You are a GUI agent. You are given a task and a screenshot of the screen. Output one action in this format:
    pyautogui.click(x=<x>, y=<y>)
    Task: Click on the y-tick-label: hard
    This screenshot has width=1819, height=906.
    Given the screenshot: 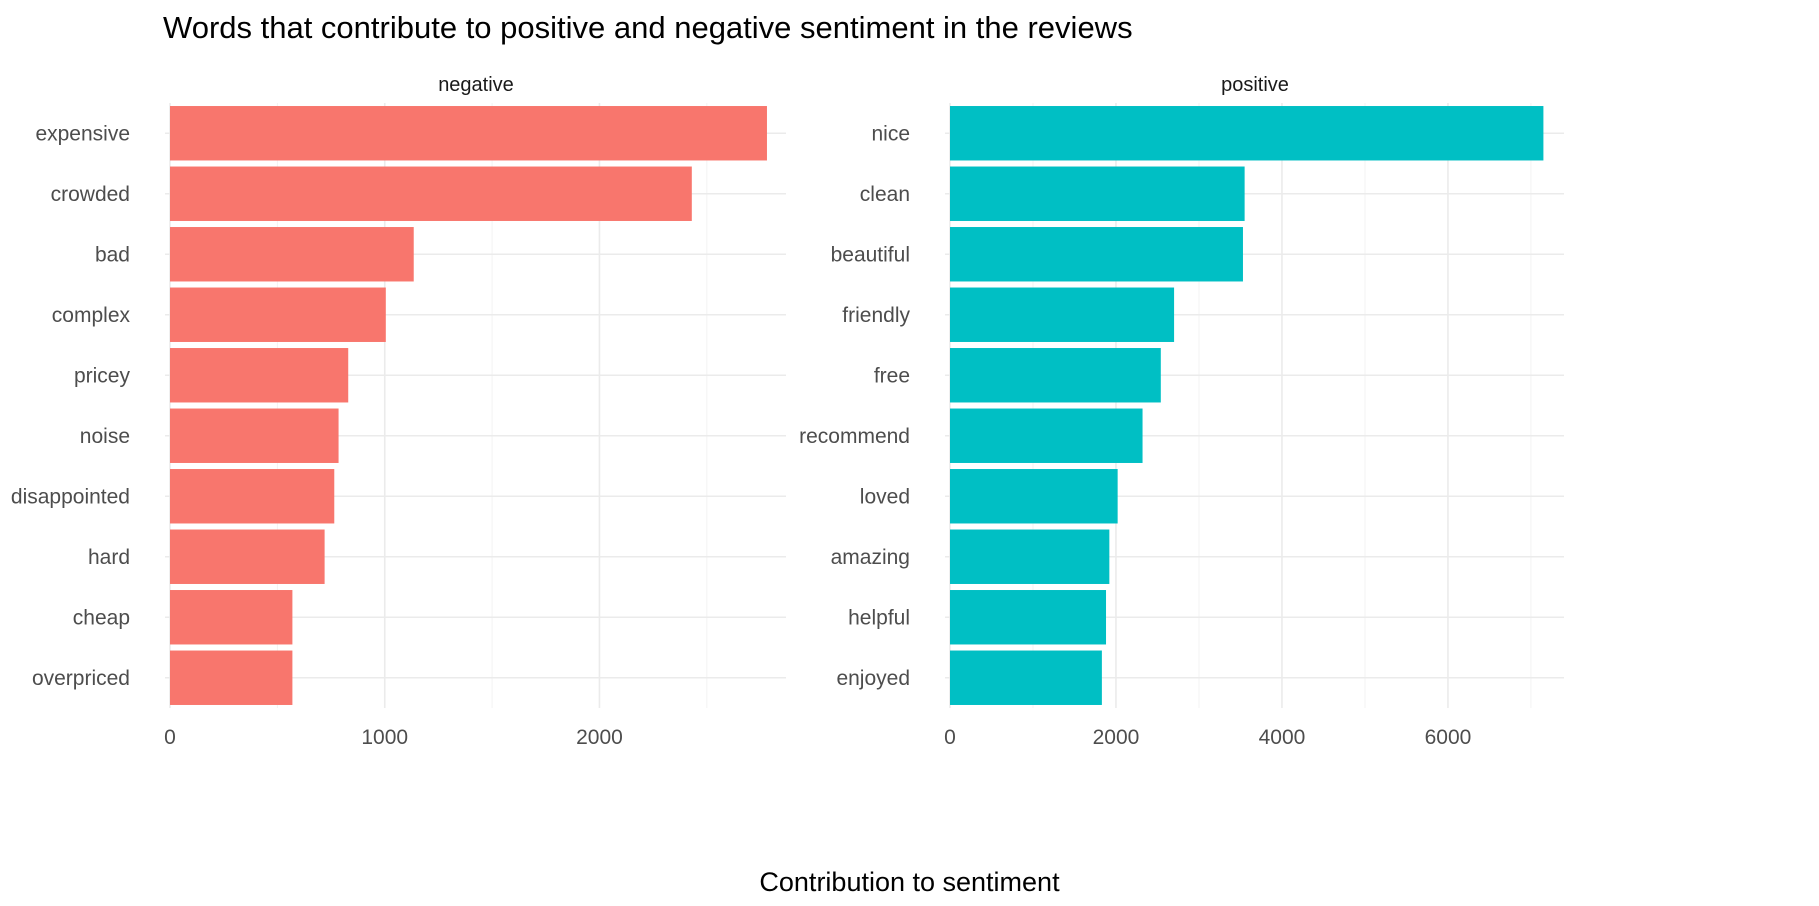 What is the action you would take?
    pyautogui.click(x=109, y=557)
    